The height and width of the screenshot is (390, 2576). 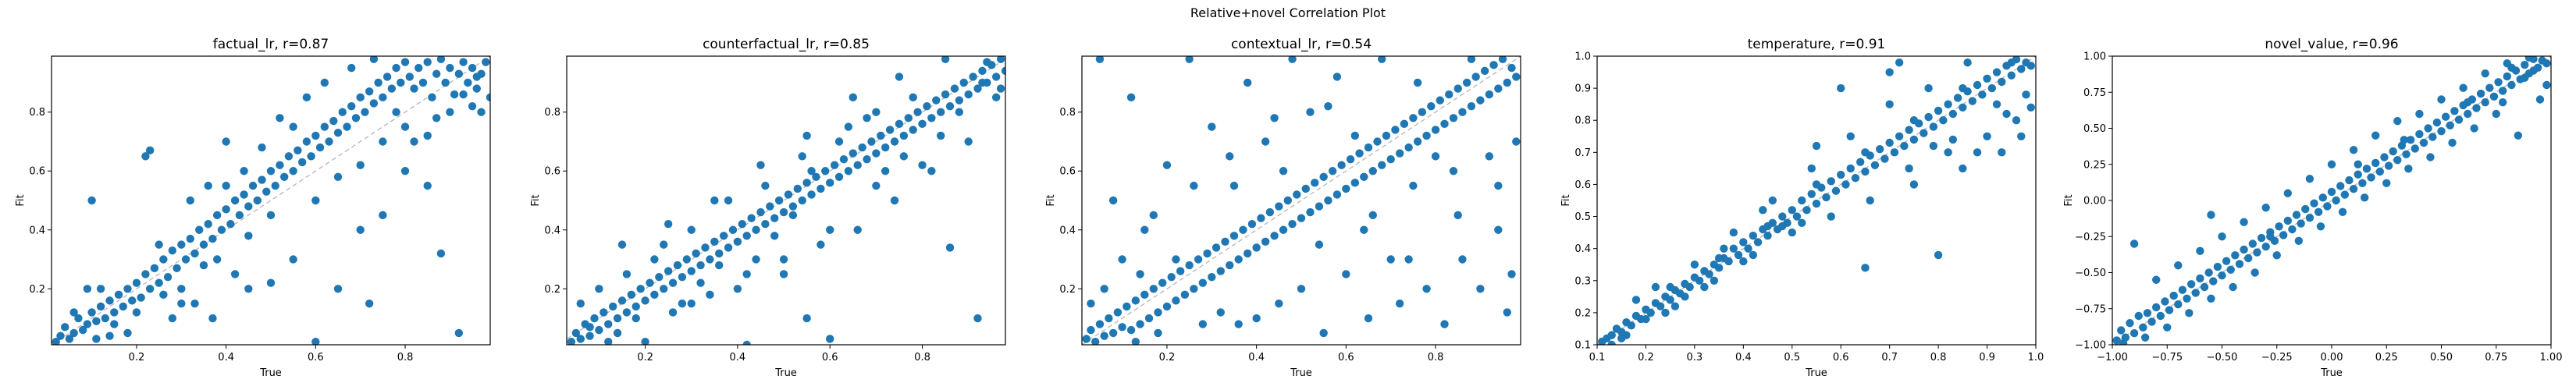 What do you see at coordinates (1792, 358) in the screenshot?
I see `x-tick-label: 0.5` at bounding box center [1792, 358].